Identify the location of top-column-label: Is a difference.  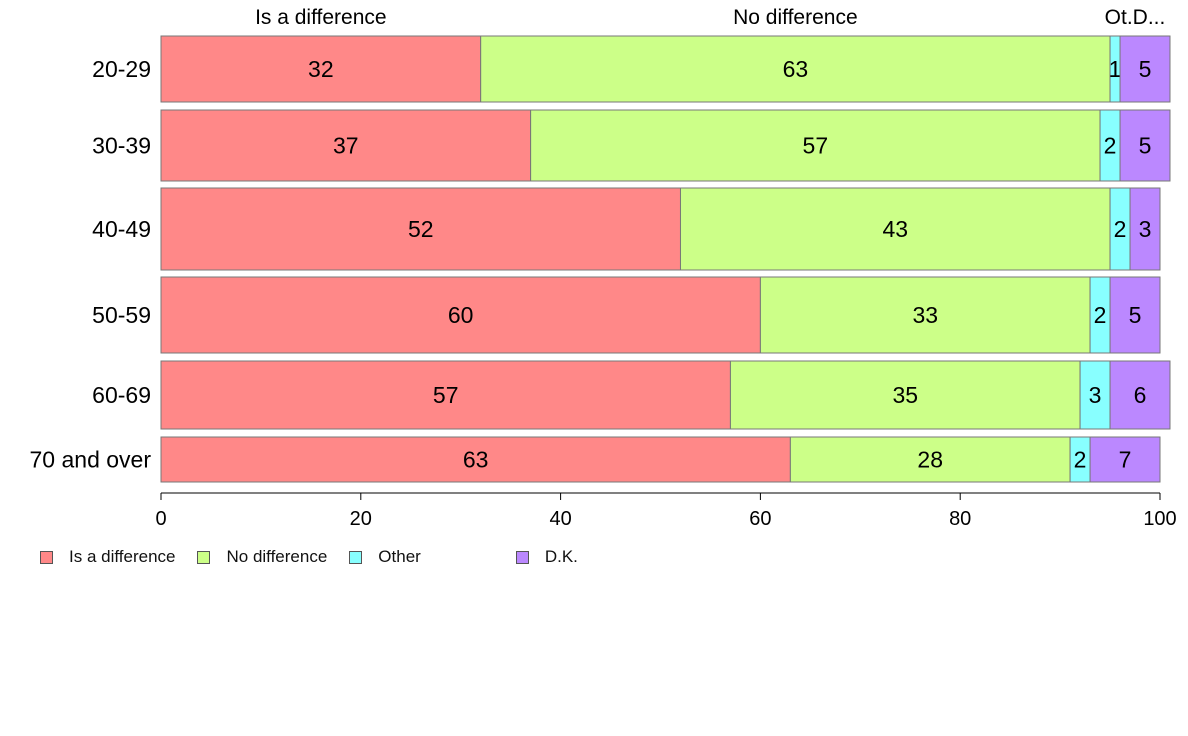
(321, 17).